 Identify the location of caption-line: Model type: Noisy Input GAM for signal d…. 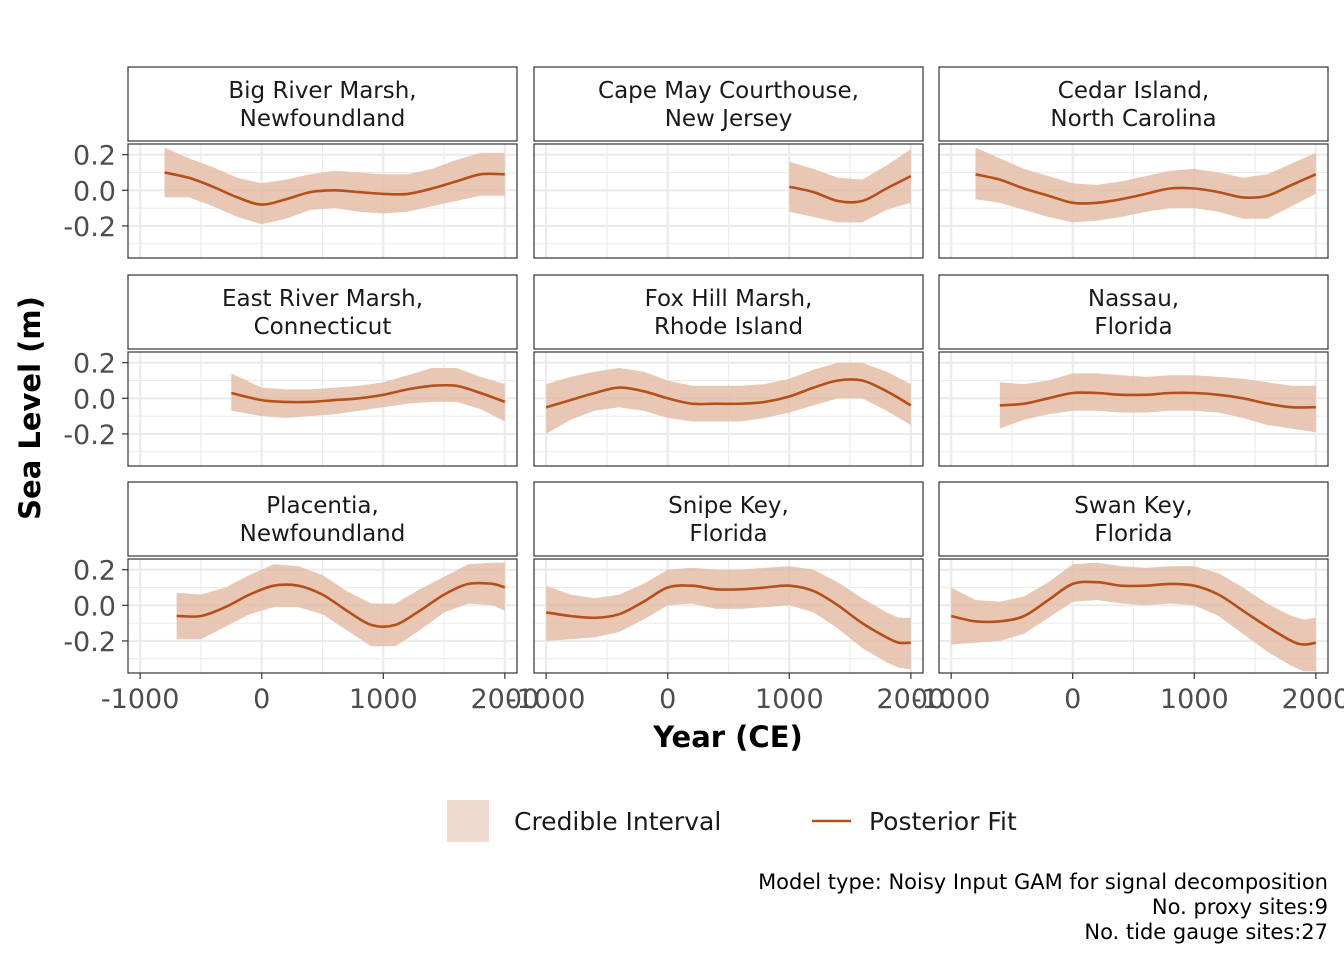
(1043, 882).